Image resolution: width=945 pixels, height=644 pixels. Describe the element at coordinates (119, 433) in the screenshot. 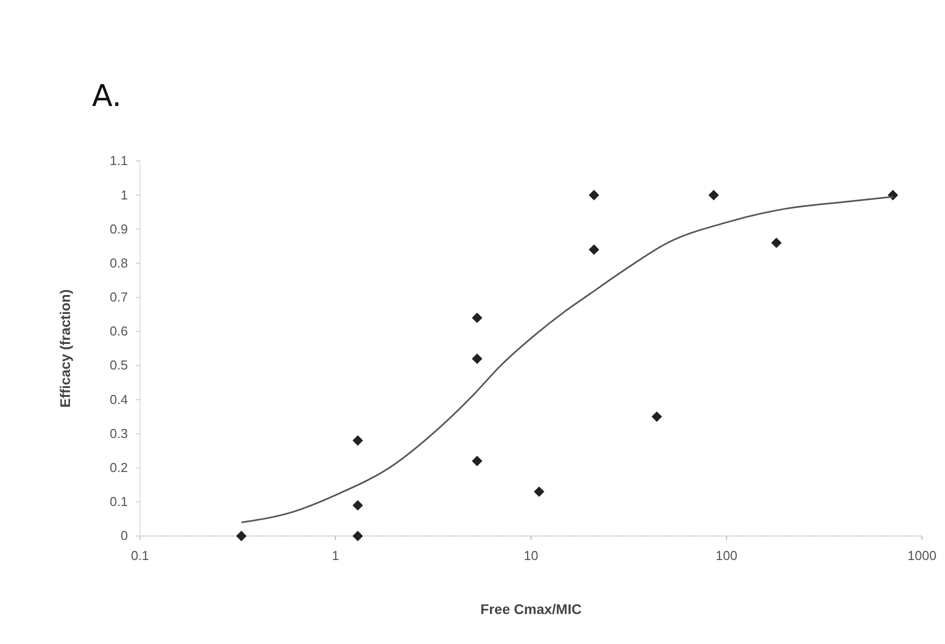

I see `y-tick-label: 0.3` at that location.